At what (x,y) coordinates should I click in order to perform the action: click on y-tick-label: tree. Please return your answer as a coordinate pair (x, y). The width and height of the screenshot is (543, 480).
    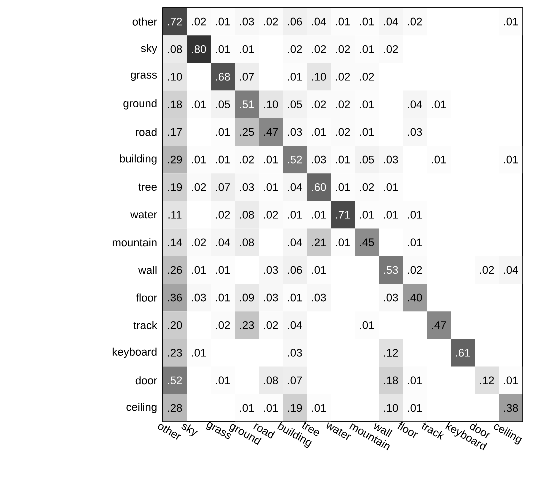
    Looking at the image, I should click on (147, 188).